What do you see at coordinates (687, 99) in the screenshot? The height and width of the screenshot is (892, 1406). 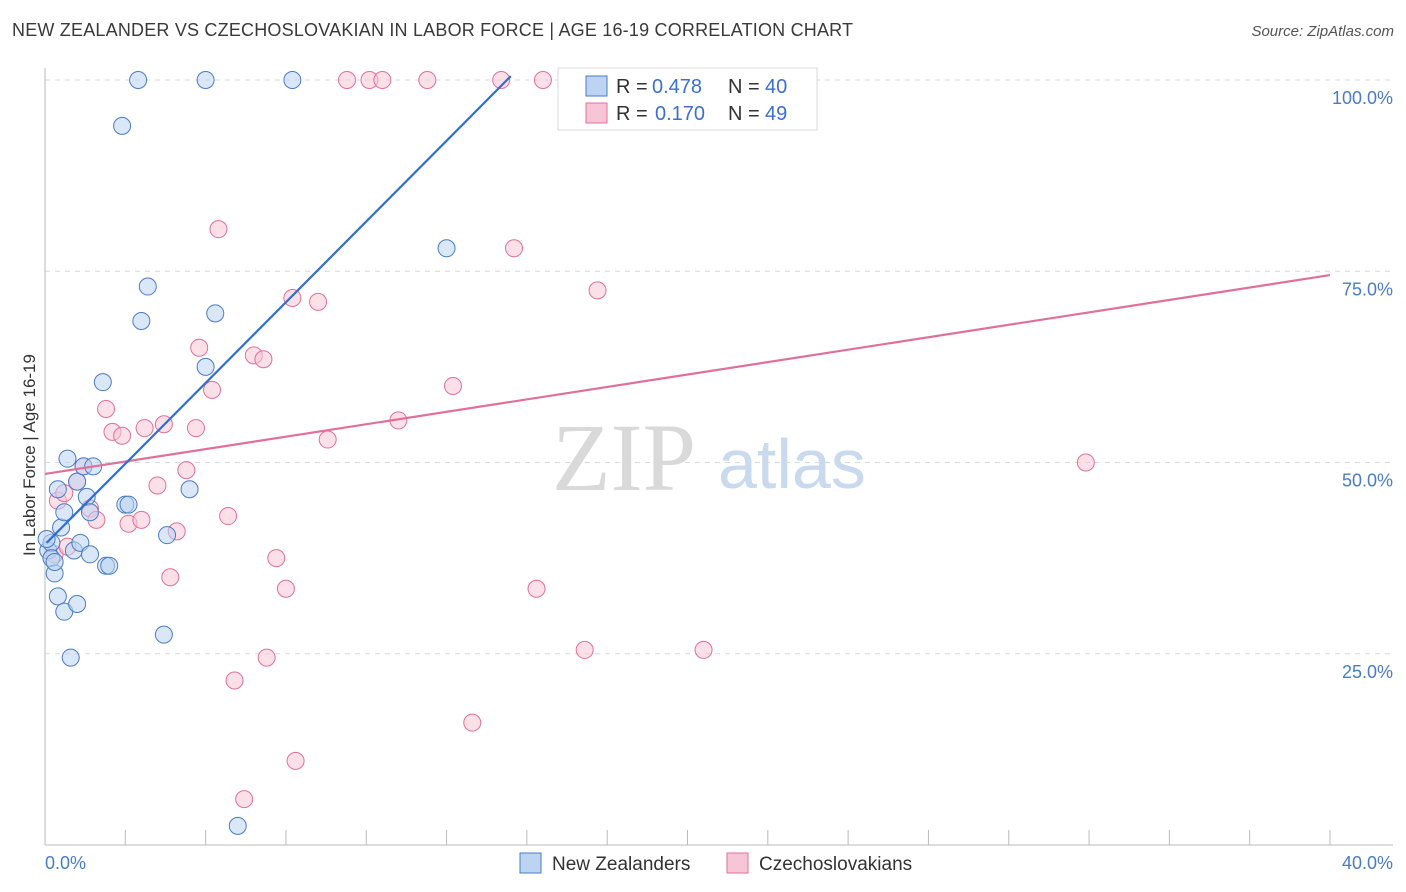 I see `correlation-legend: R = 0.478 N = 40 R = 0.170 N = 49` at bounding box center [687, 99].